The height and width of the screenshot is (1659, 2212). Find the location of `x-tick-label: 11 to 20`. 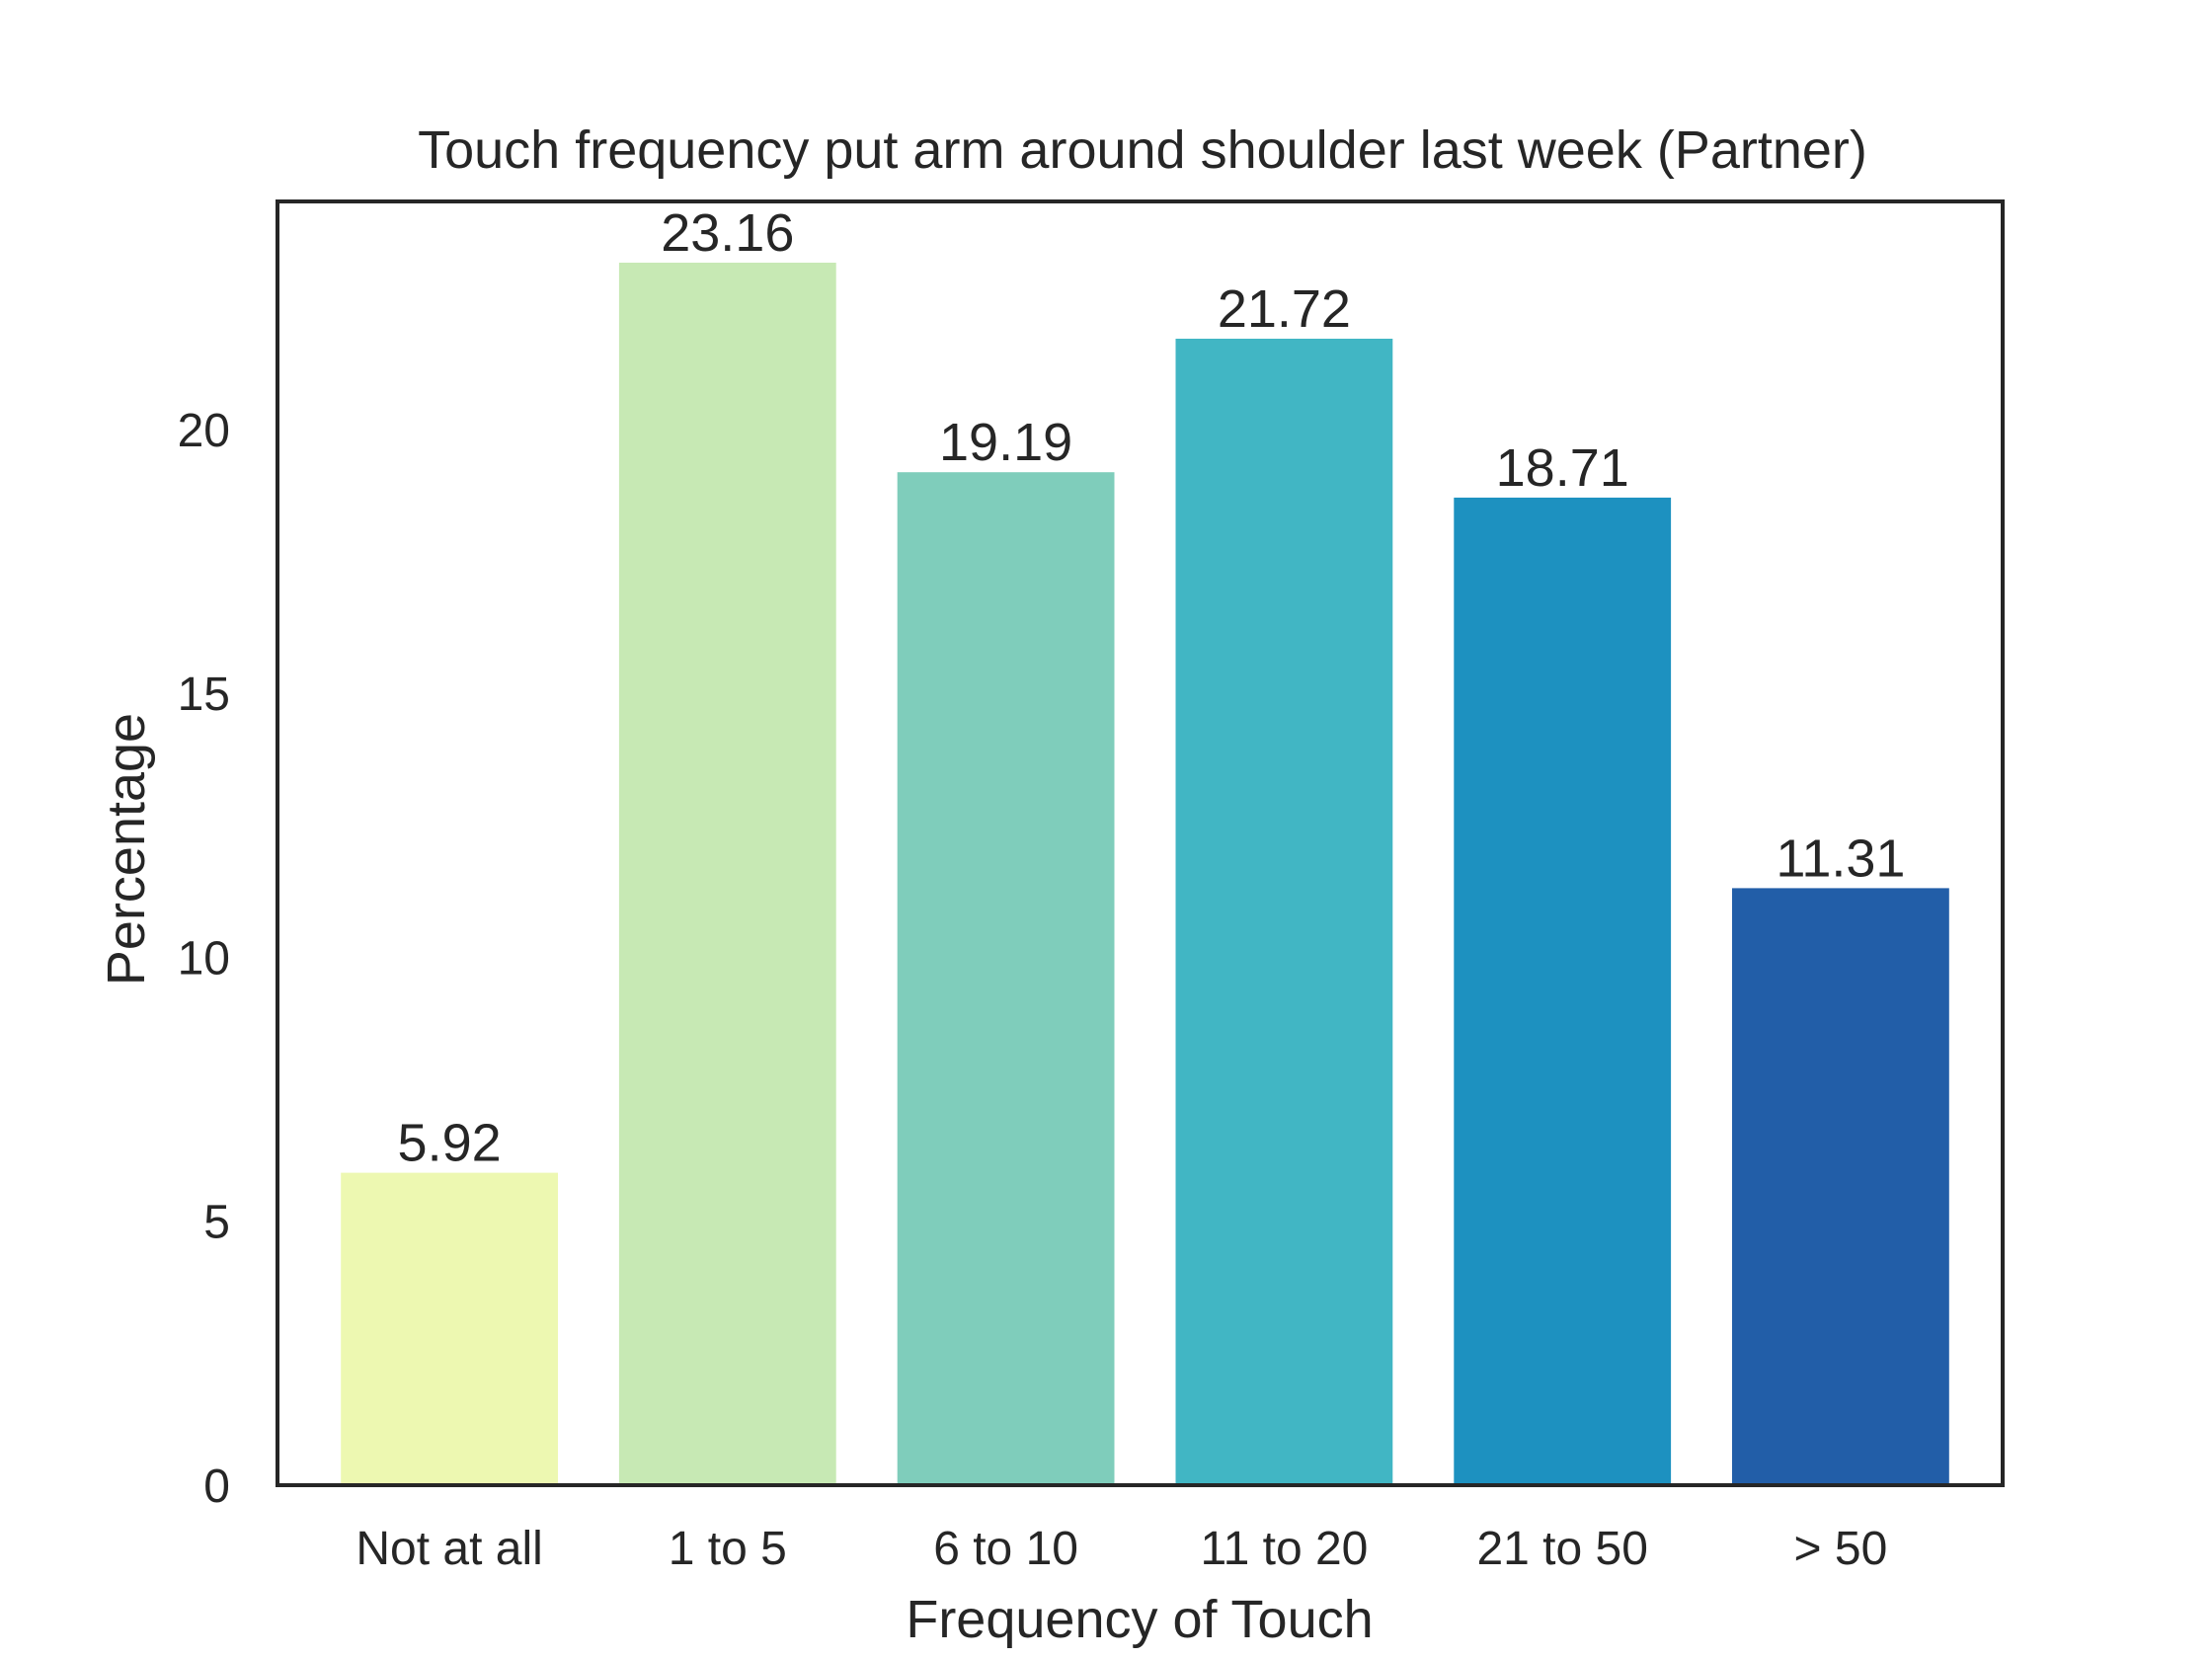

x-tick-label: 11 to 20 is located at coordinates (1284, 1549).